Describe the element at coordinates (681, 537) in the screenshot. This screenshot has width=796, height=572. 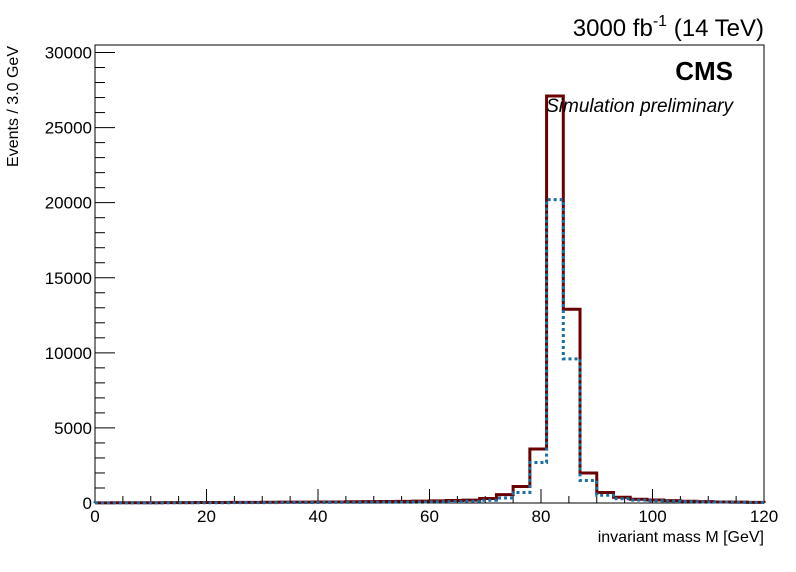
I see `x-axis-title: invariant mass M [GeV]` at that location.